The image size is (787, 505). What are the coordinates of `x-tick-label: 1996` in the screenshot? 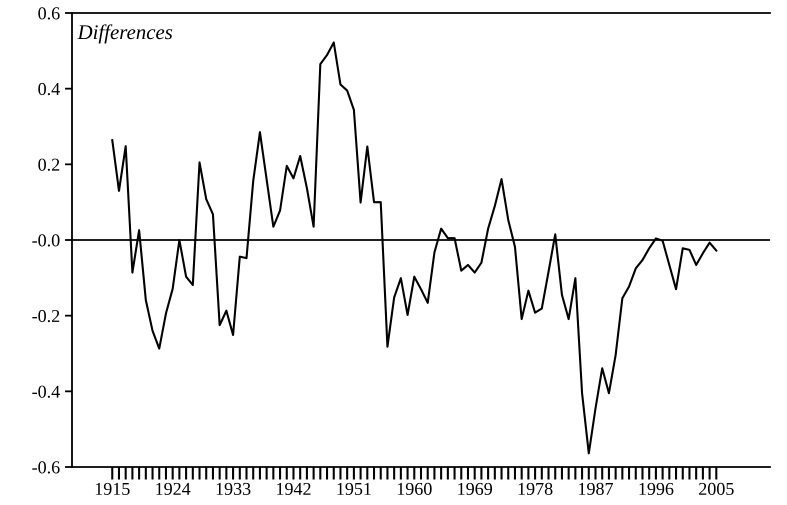 It's located at (656, 488).